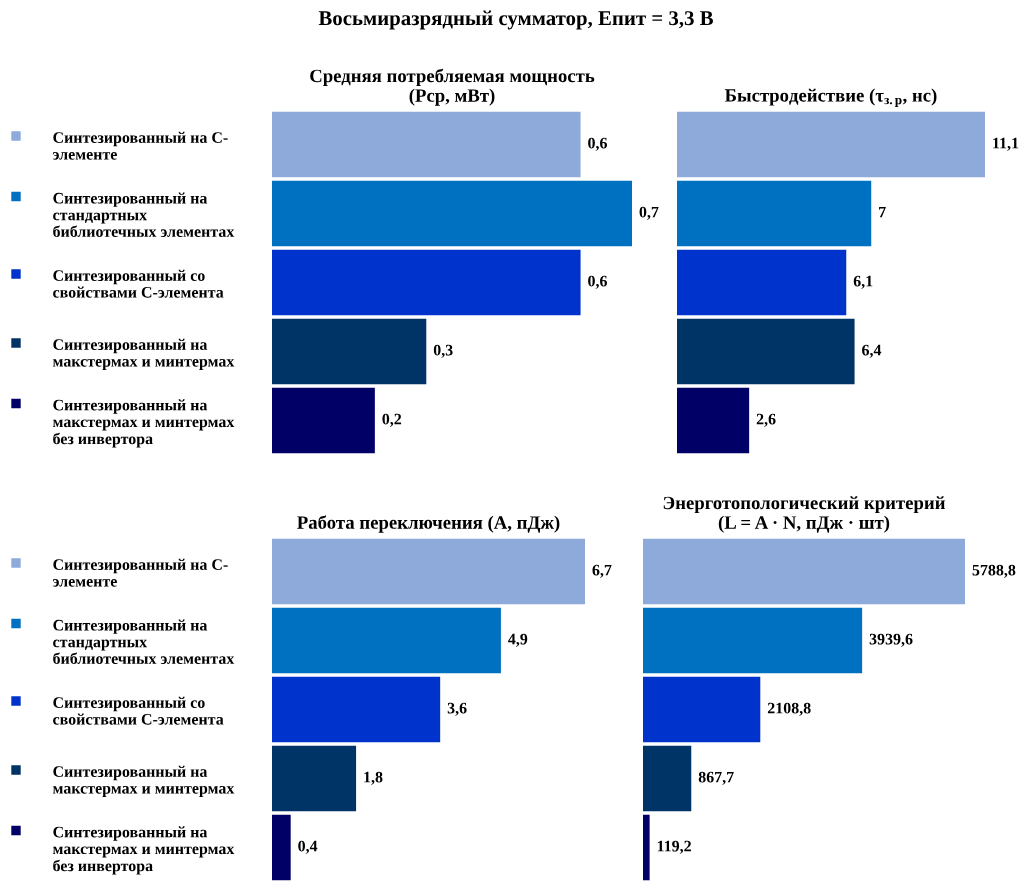 This screenshot has height=885, width=1032. Describe the element at coordinates (373, 778) in the screenshot. I see `data-label: 1,8` at that location.